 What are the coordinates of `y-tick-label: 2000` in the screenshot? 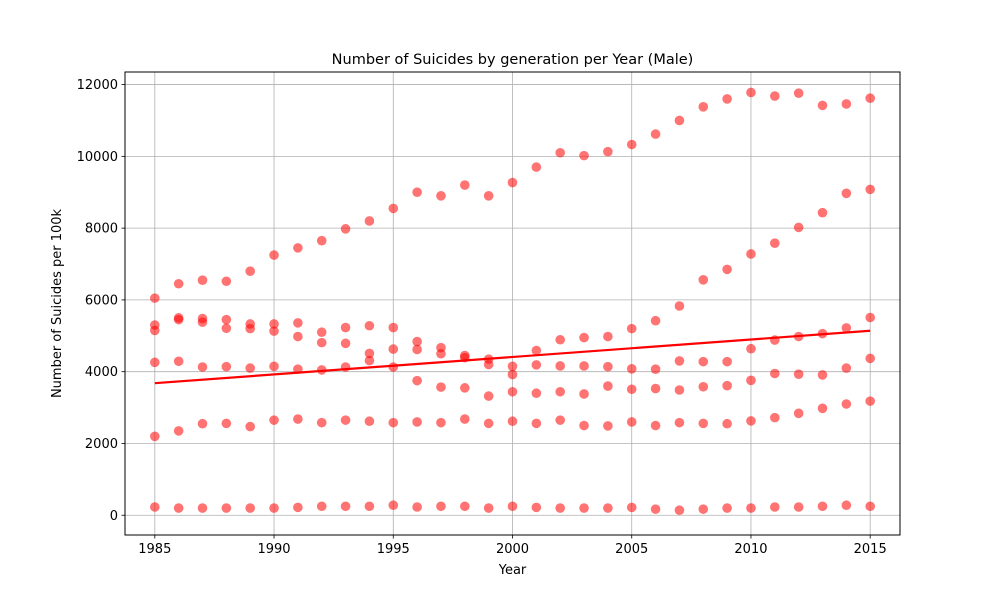 It's located at (101, 444).